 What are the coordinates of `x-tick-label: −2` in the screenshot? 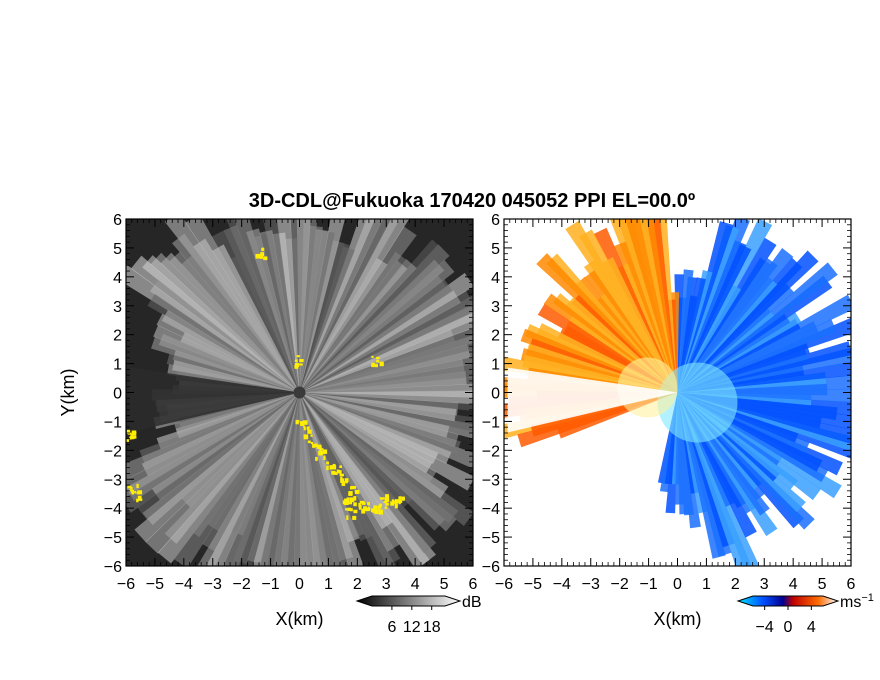 It's located at (620, 584).